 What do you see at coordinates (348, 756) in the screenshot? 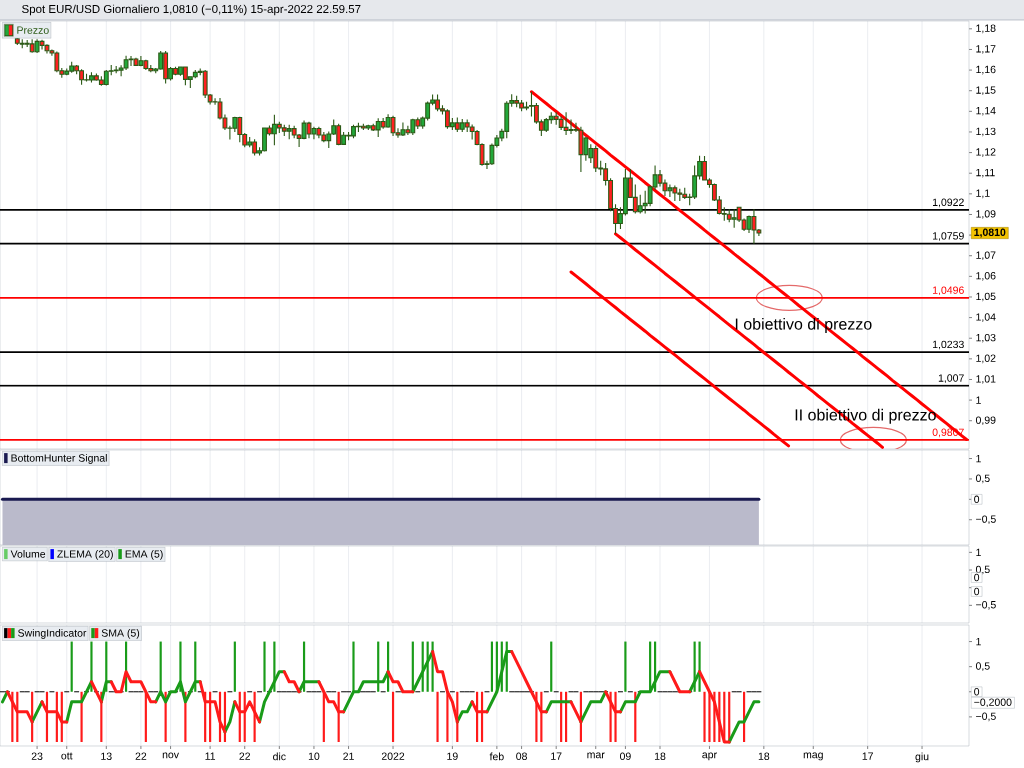
I see `x-tick-label: 21` at bounding box center [348, 756].